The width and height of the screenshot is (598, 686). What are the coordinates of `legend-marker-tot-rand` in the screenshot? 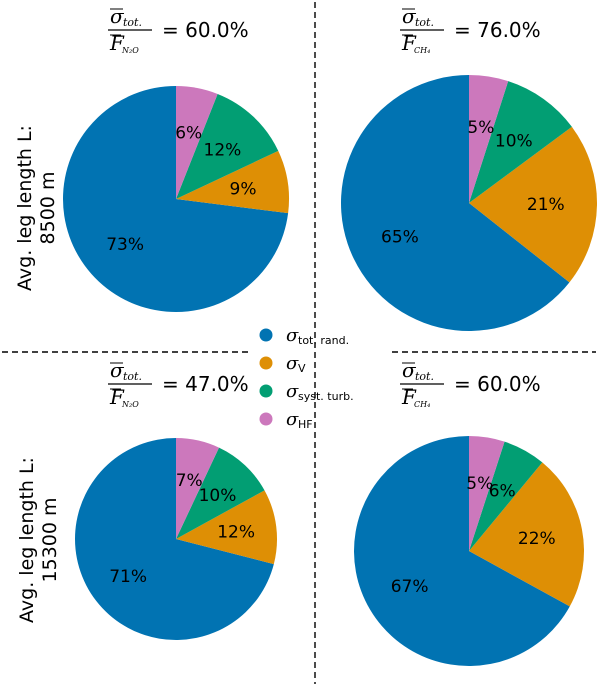 It's located at (266, 335).